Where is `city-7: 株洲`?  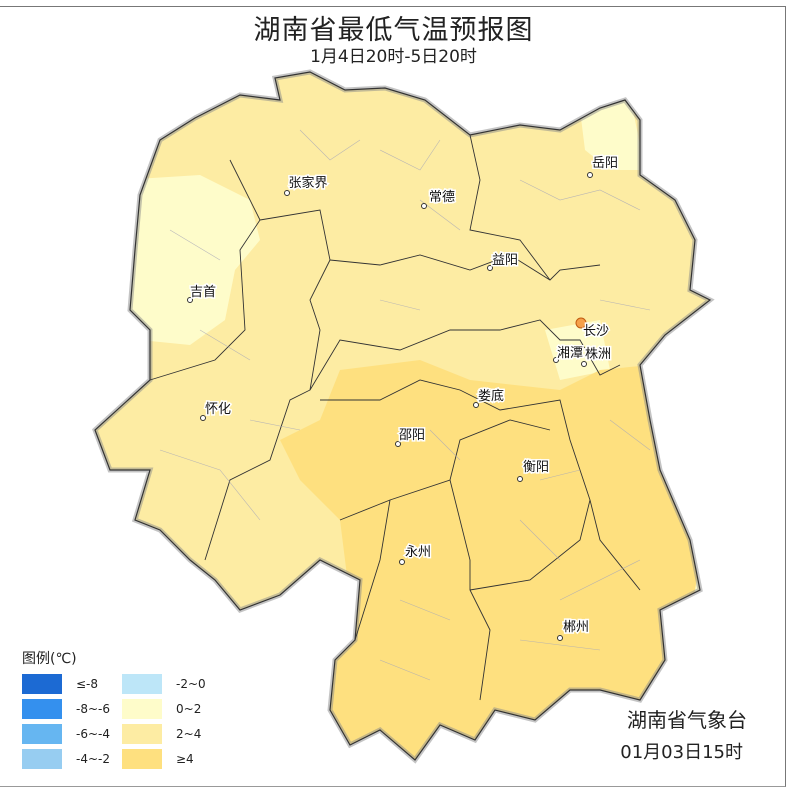
city-7: 株洲 is located at coordinates (597, 356).